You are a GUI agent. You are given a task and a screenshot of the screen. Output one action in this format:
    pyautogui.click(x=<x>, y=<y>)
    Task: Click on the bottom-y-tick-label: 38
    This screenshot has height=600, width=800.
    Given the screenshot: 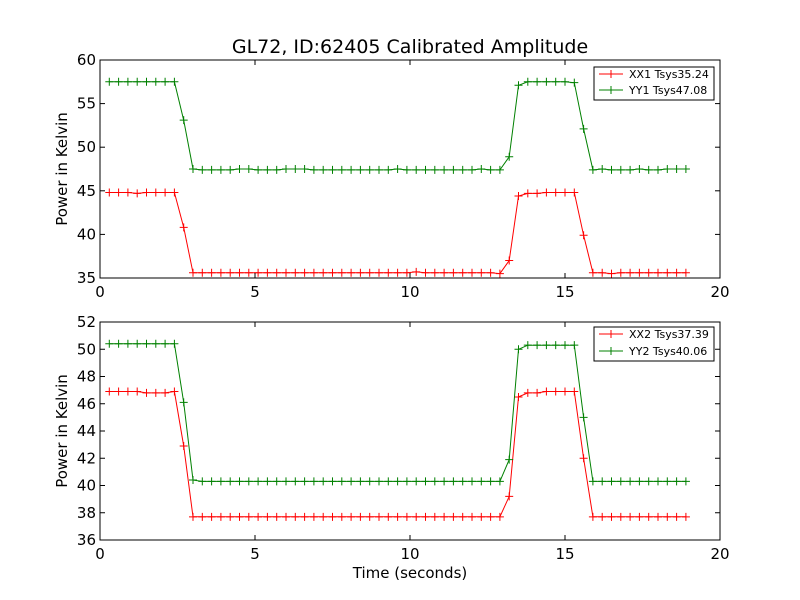 What is the action you would take?
    pyautogui.click(x=86, y=513)
    